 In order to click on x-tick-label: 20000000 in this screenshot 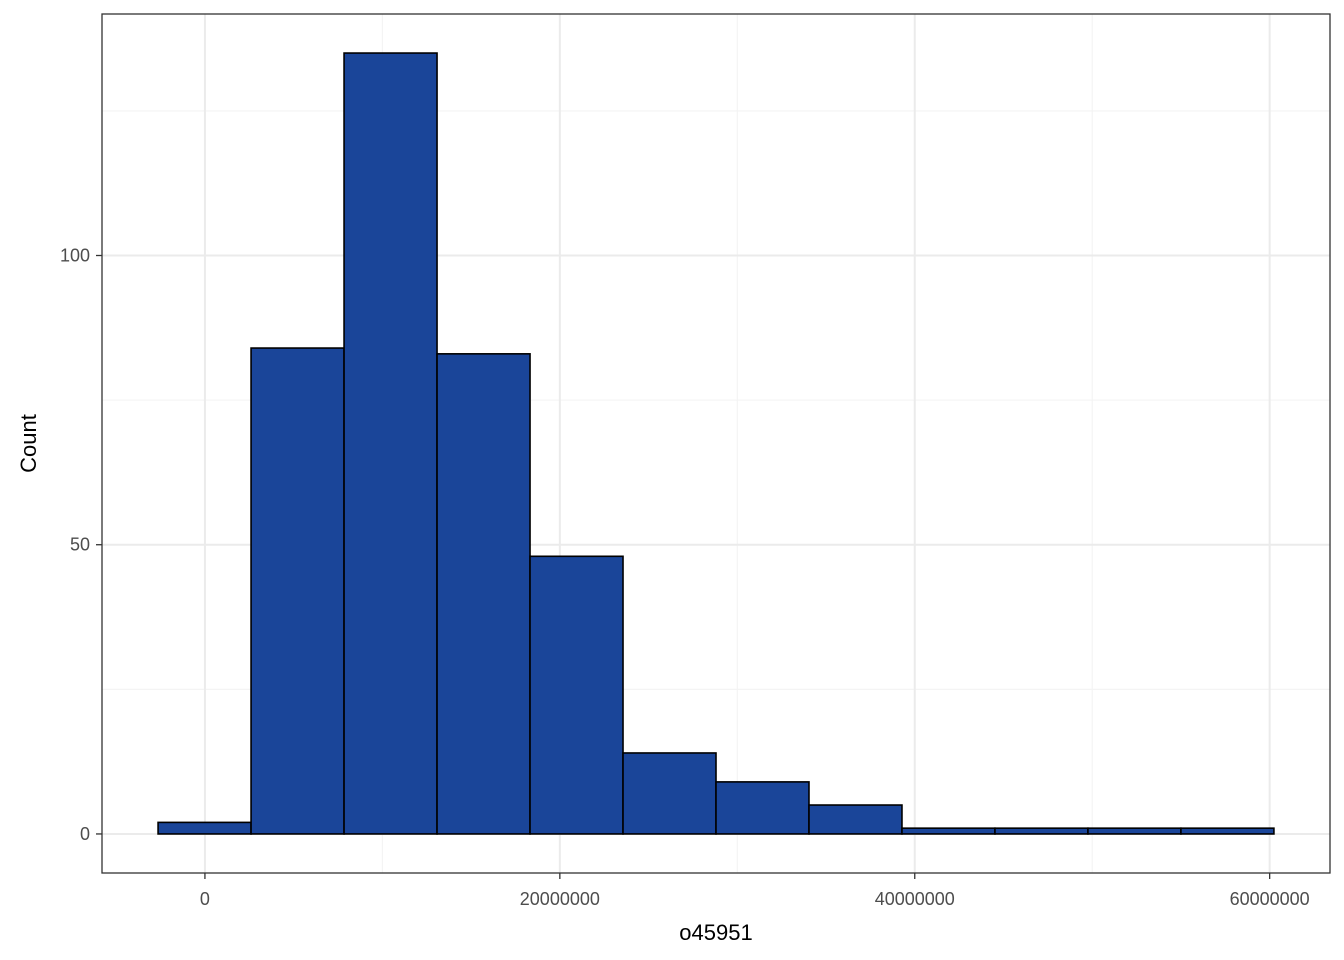, I will do `click(560, 899)`.